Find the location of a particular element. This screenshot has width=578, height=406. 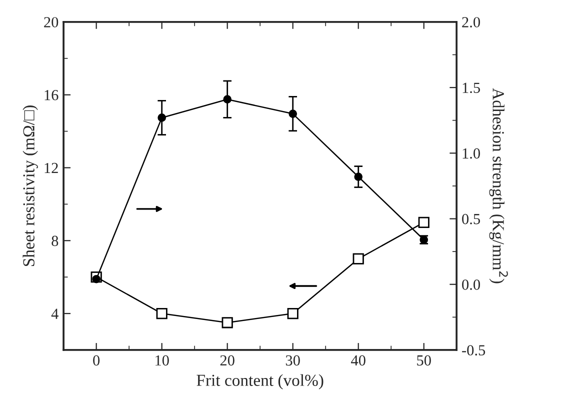

y2-axis-title: Adhesion strength (Kg/mm$^{2}$) is located at coordinates (498, 186).